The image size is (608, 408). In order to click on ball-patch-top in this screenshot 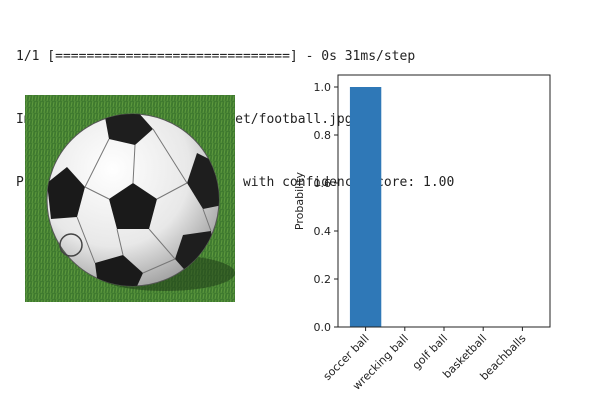, I will do `click(129, 129)`.